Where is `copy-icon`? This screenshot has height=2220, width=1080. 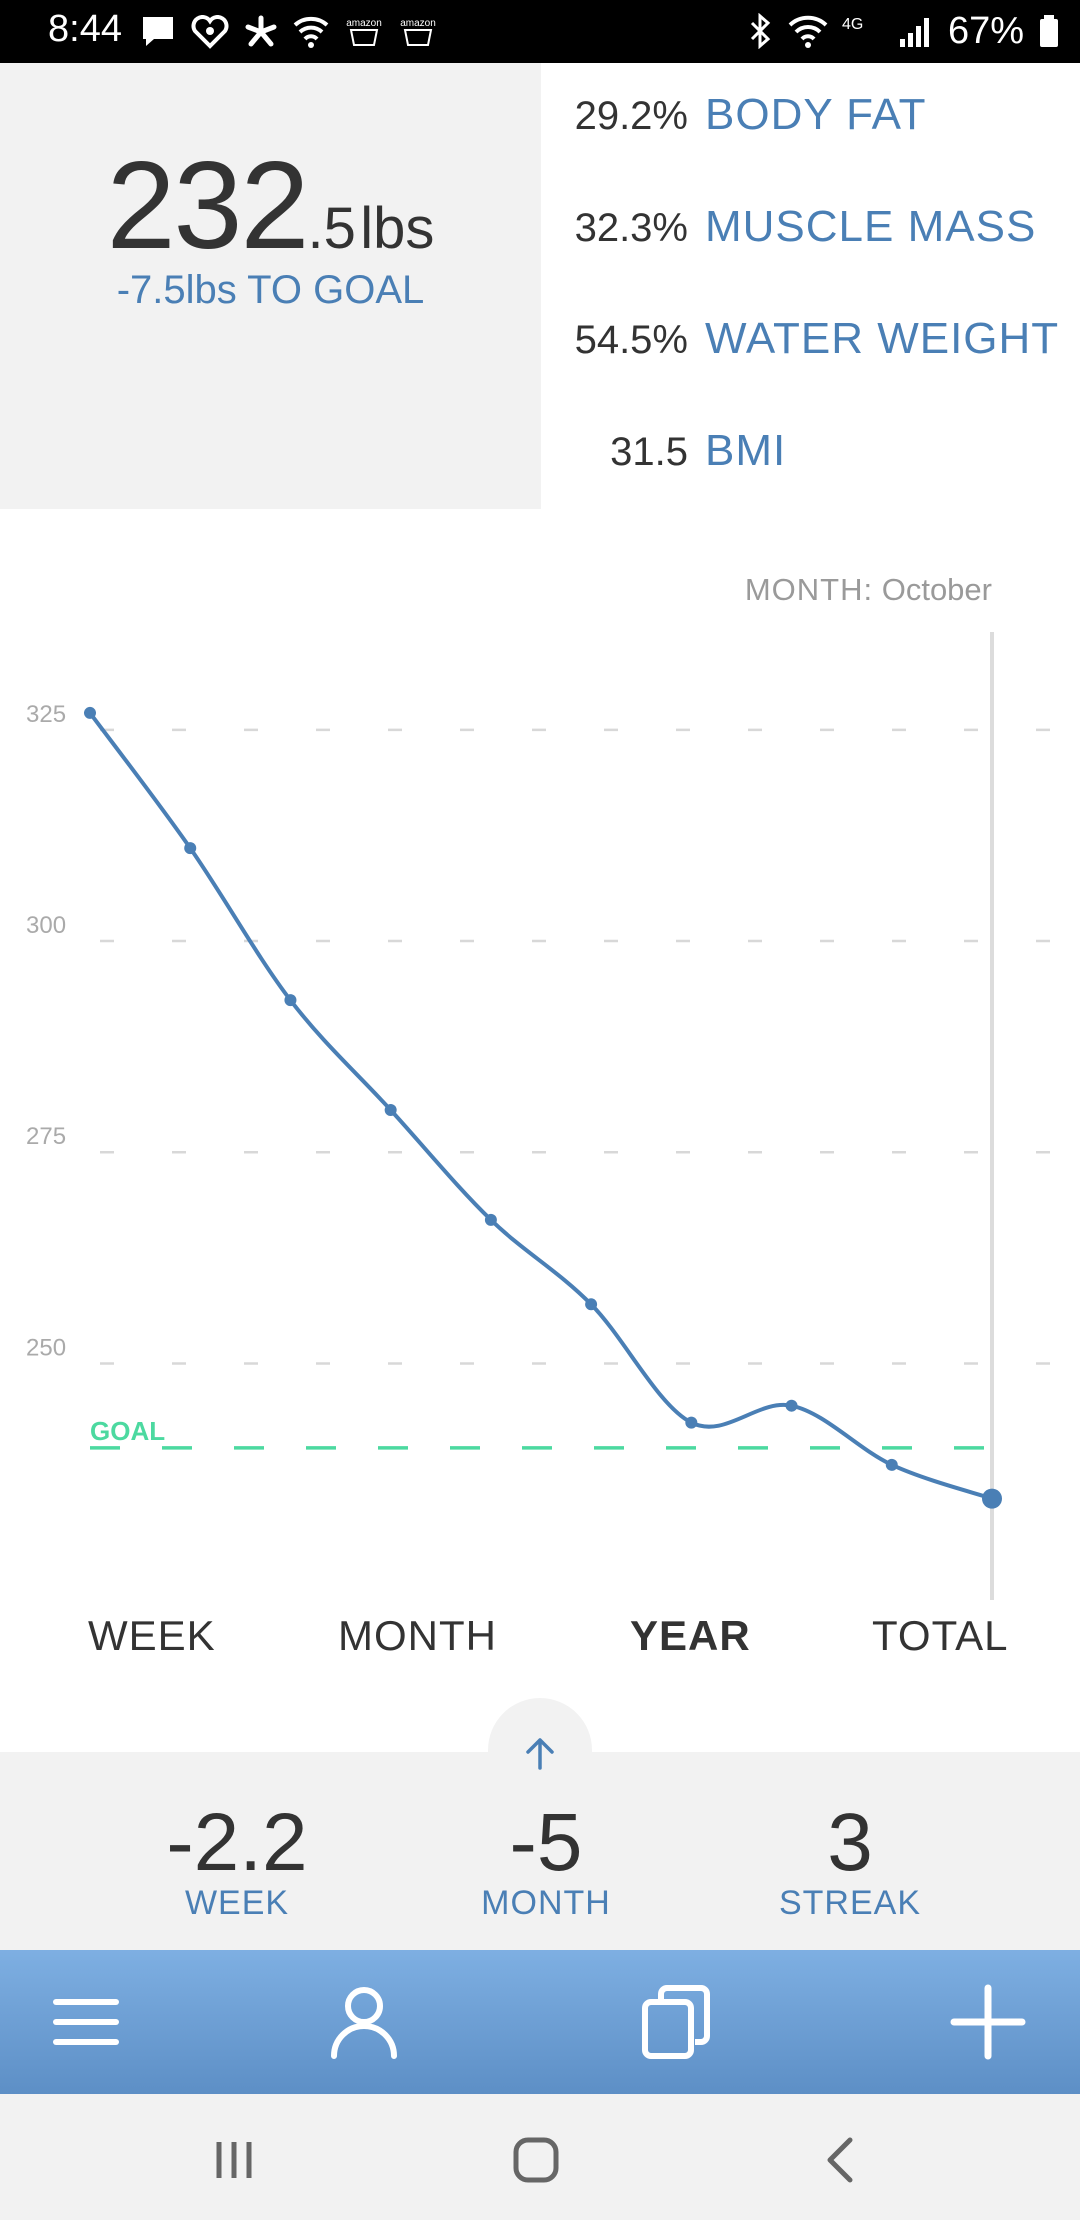
copy-icon is located at coordinates (676, 2022).